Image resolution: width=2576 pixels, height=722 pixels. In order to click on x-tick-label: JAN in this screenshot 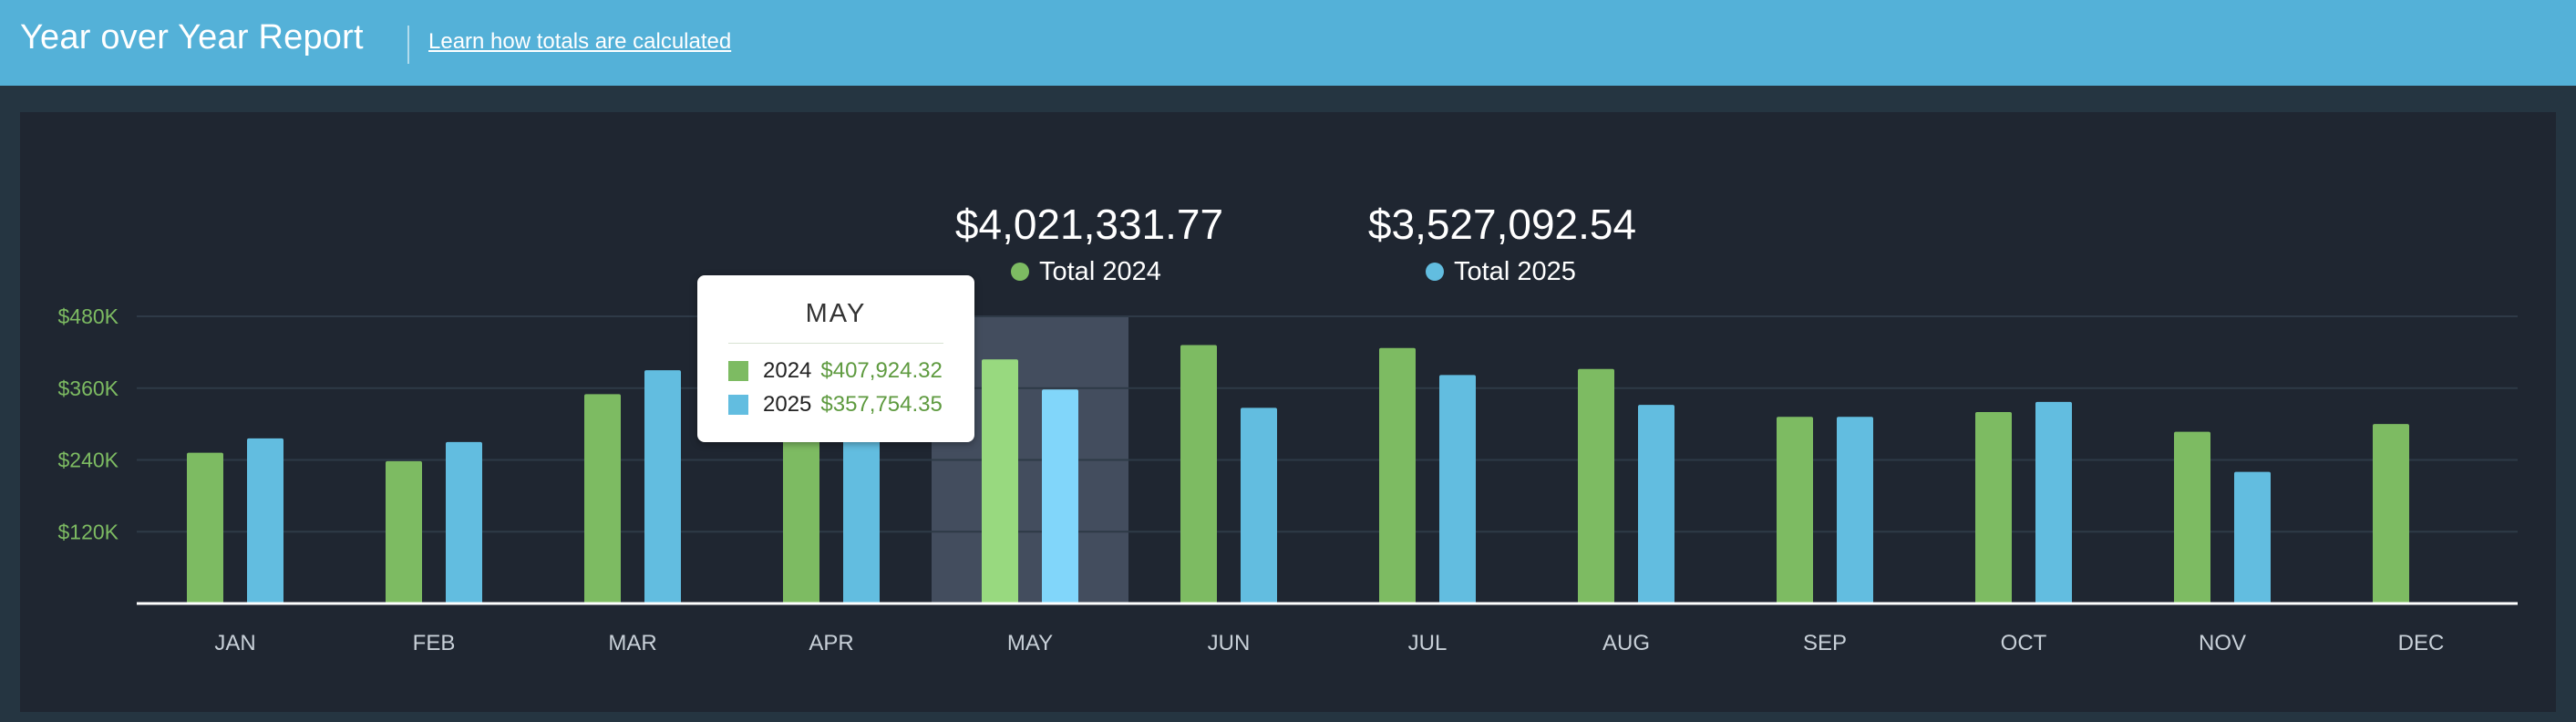, I will do `click(234, 643)`.